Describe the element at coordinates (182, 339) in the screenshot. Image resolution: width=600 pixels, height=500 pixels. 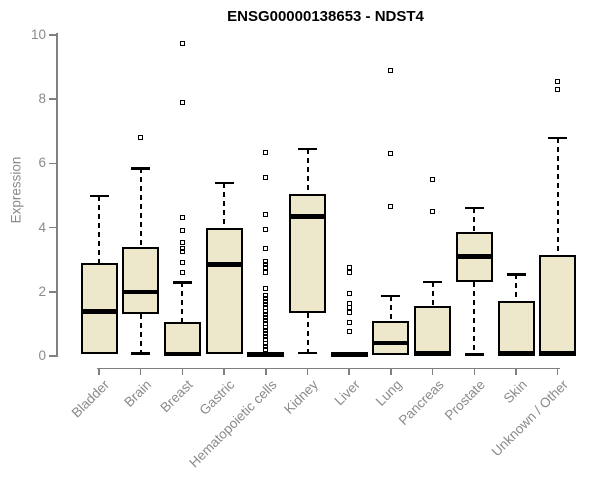
I see `box-breast` at that location.